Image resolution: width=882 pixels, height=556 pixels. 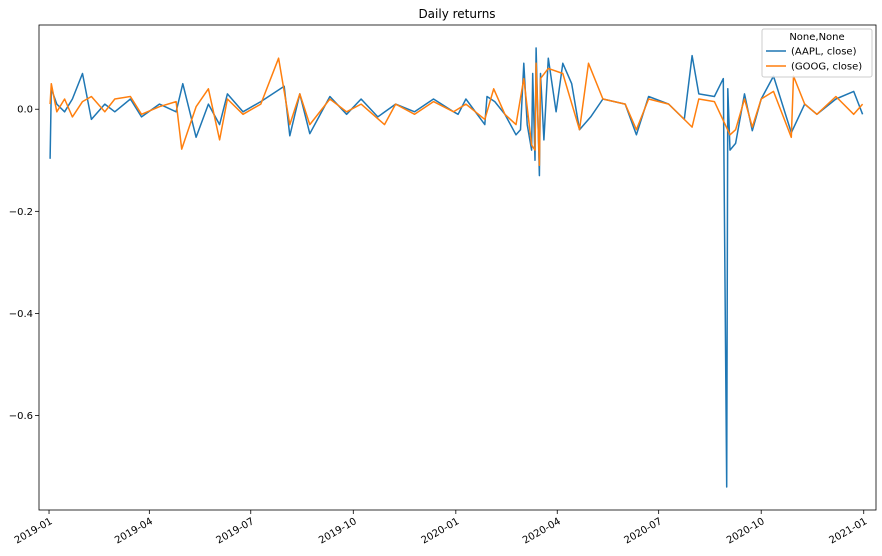 I want to click on y-tick-label: 0.0, so click(x=25, y=110).